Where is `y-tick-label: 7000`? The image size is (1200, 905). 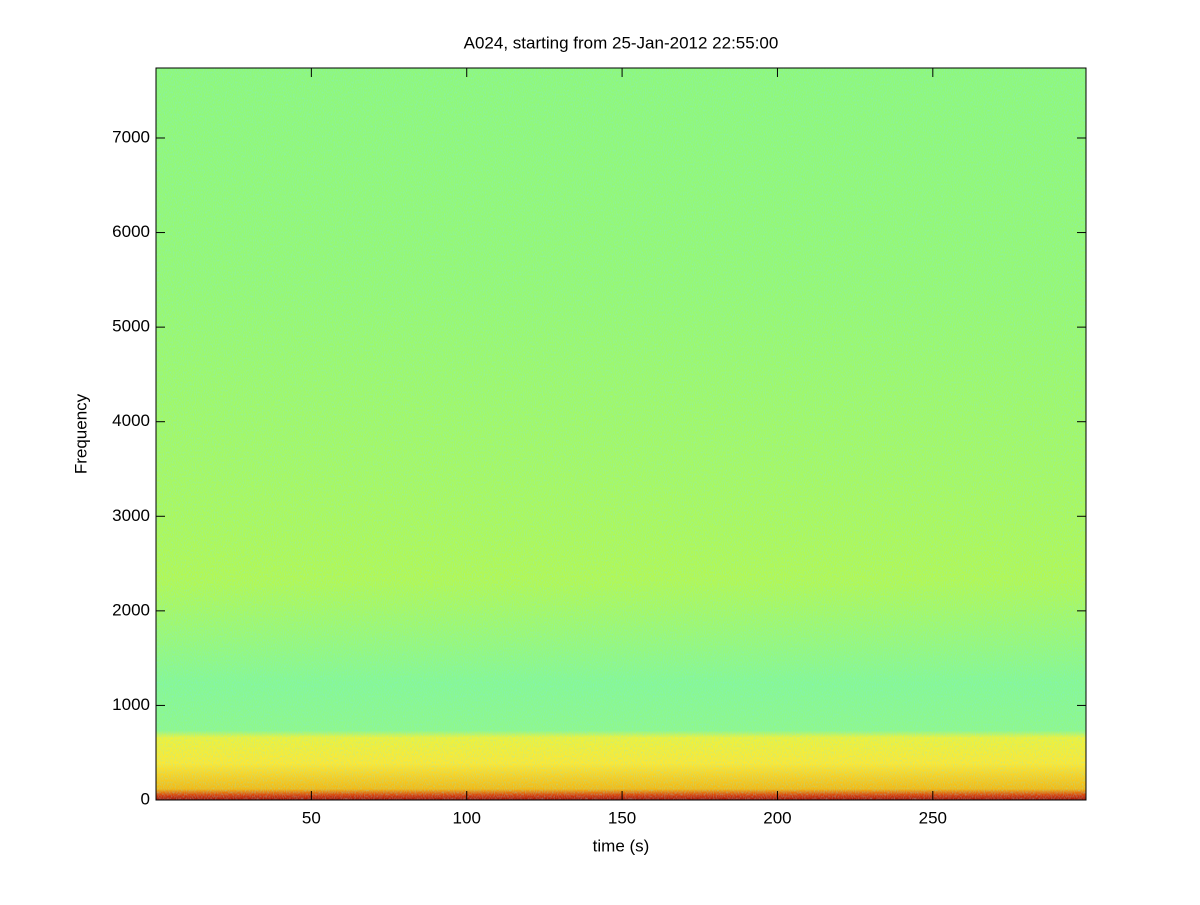 y-tick-label: 7000 is located at coordinates (131, 136).